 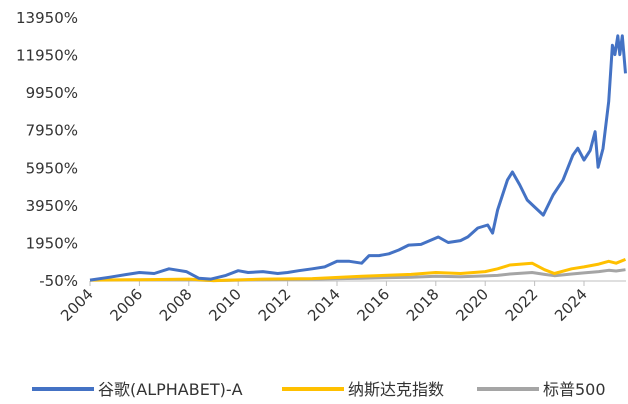 I want to click on x-tick-label: 2008, so click(x=176, y=305).